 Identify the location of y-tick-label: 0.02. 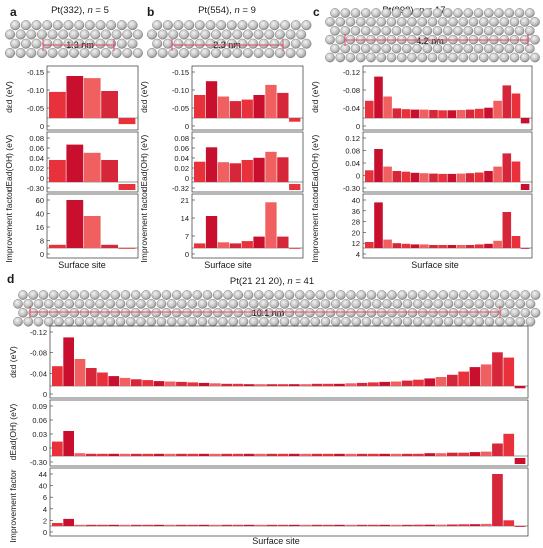
(181, 168).